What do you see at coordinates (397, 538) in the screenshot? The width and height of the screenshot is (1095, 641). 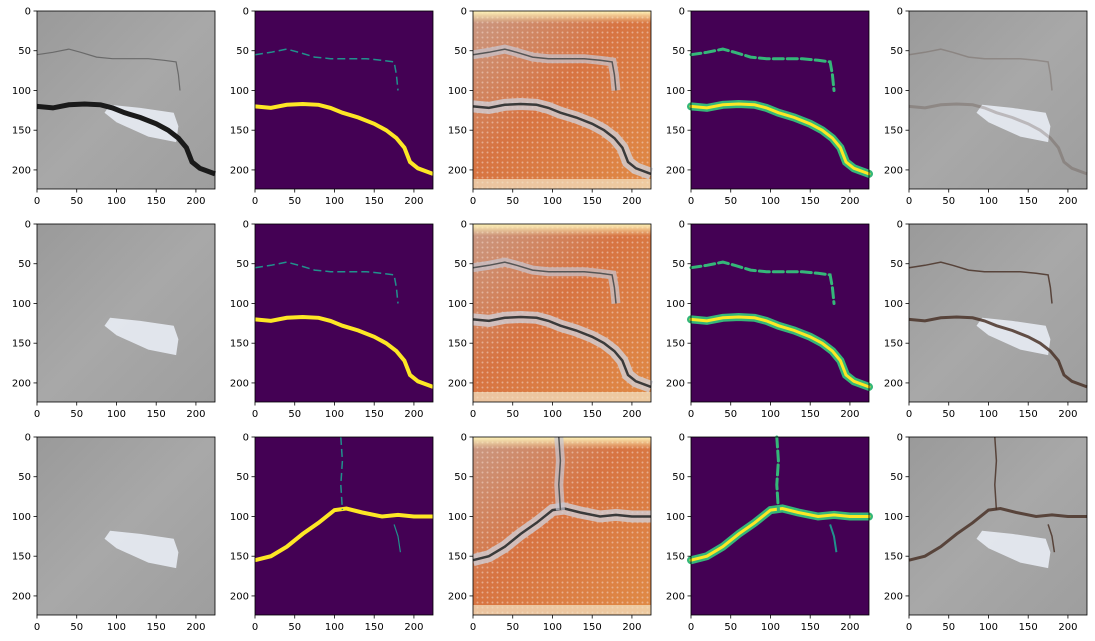 I see `mask-tail` at bounding box center [397, 538].